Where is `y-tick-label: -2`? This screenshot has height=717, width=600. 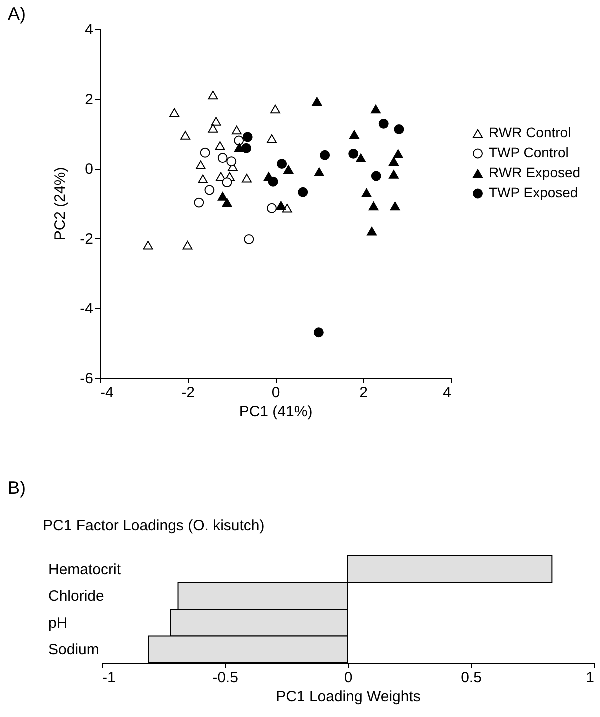
y-tick-label: -2 is located at coordinates (87, 239).